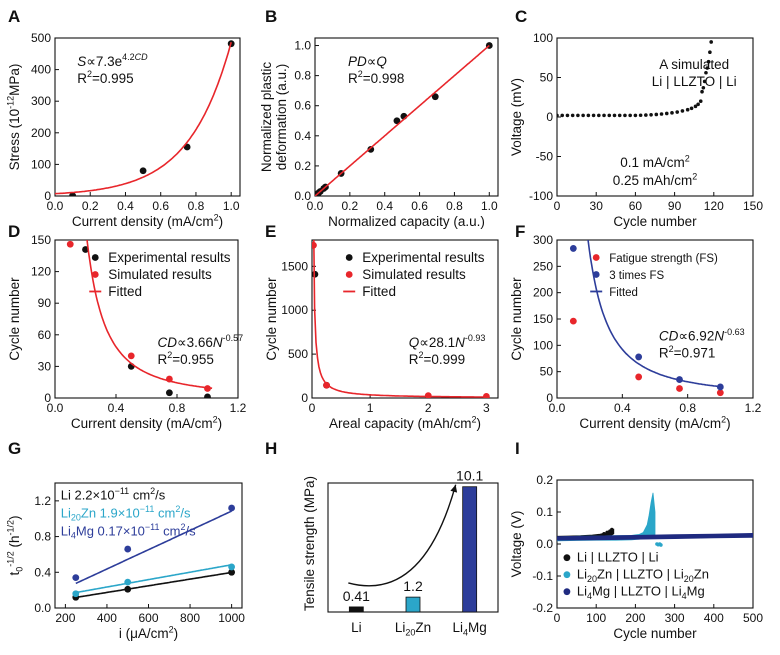 The width and height of the screenshot is (780, 655). I want to click on x-tick-label: 150, so click(753, 206).